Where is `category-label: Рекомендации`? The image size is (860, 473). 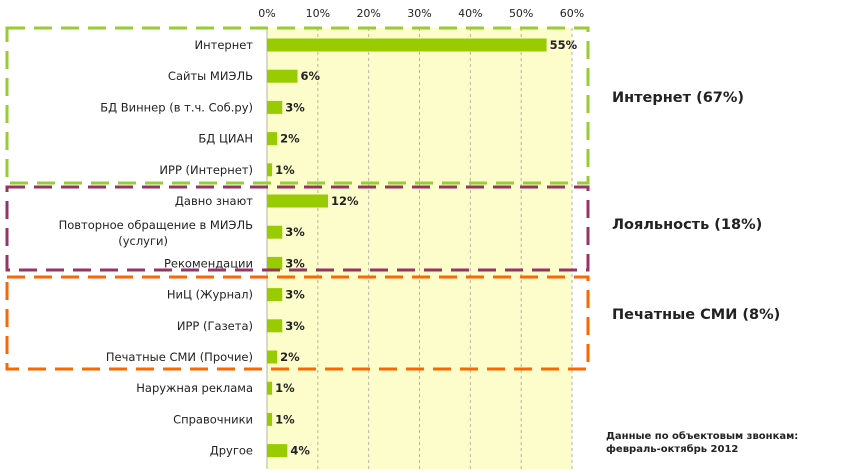
category-label: Рекомендации is located at coordinates (208, 263).